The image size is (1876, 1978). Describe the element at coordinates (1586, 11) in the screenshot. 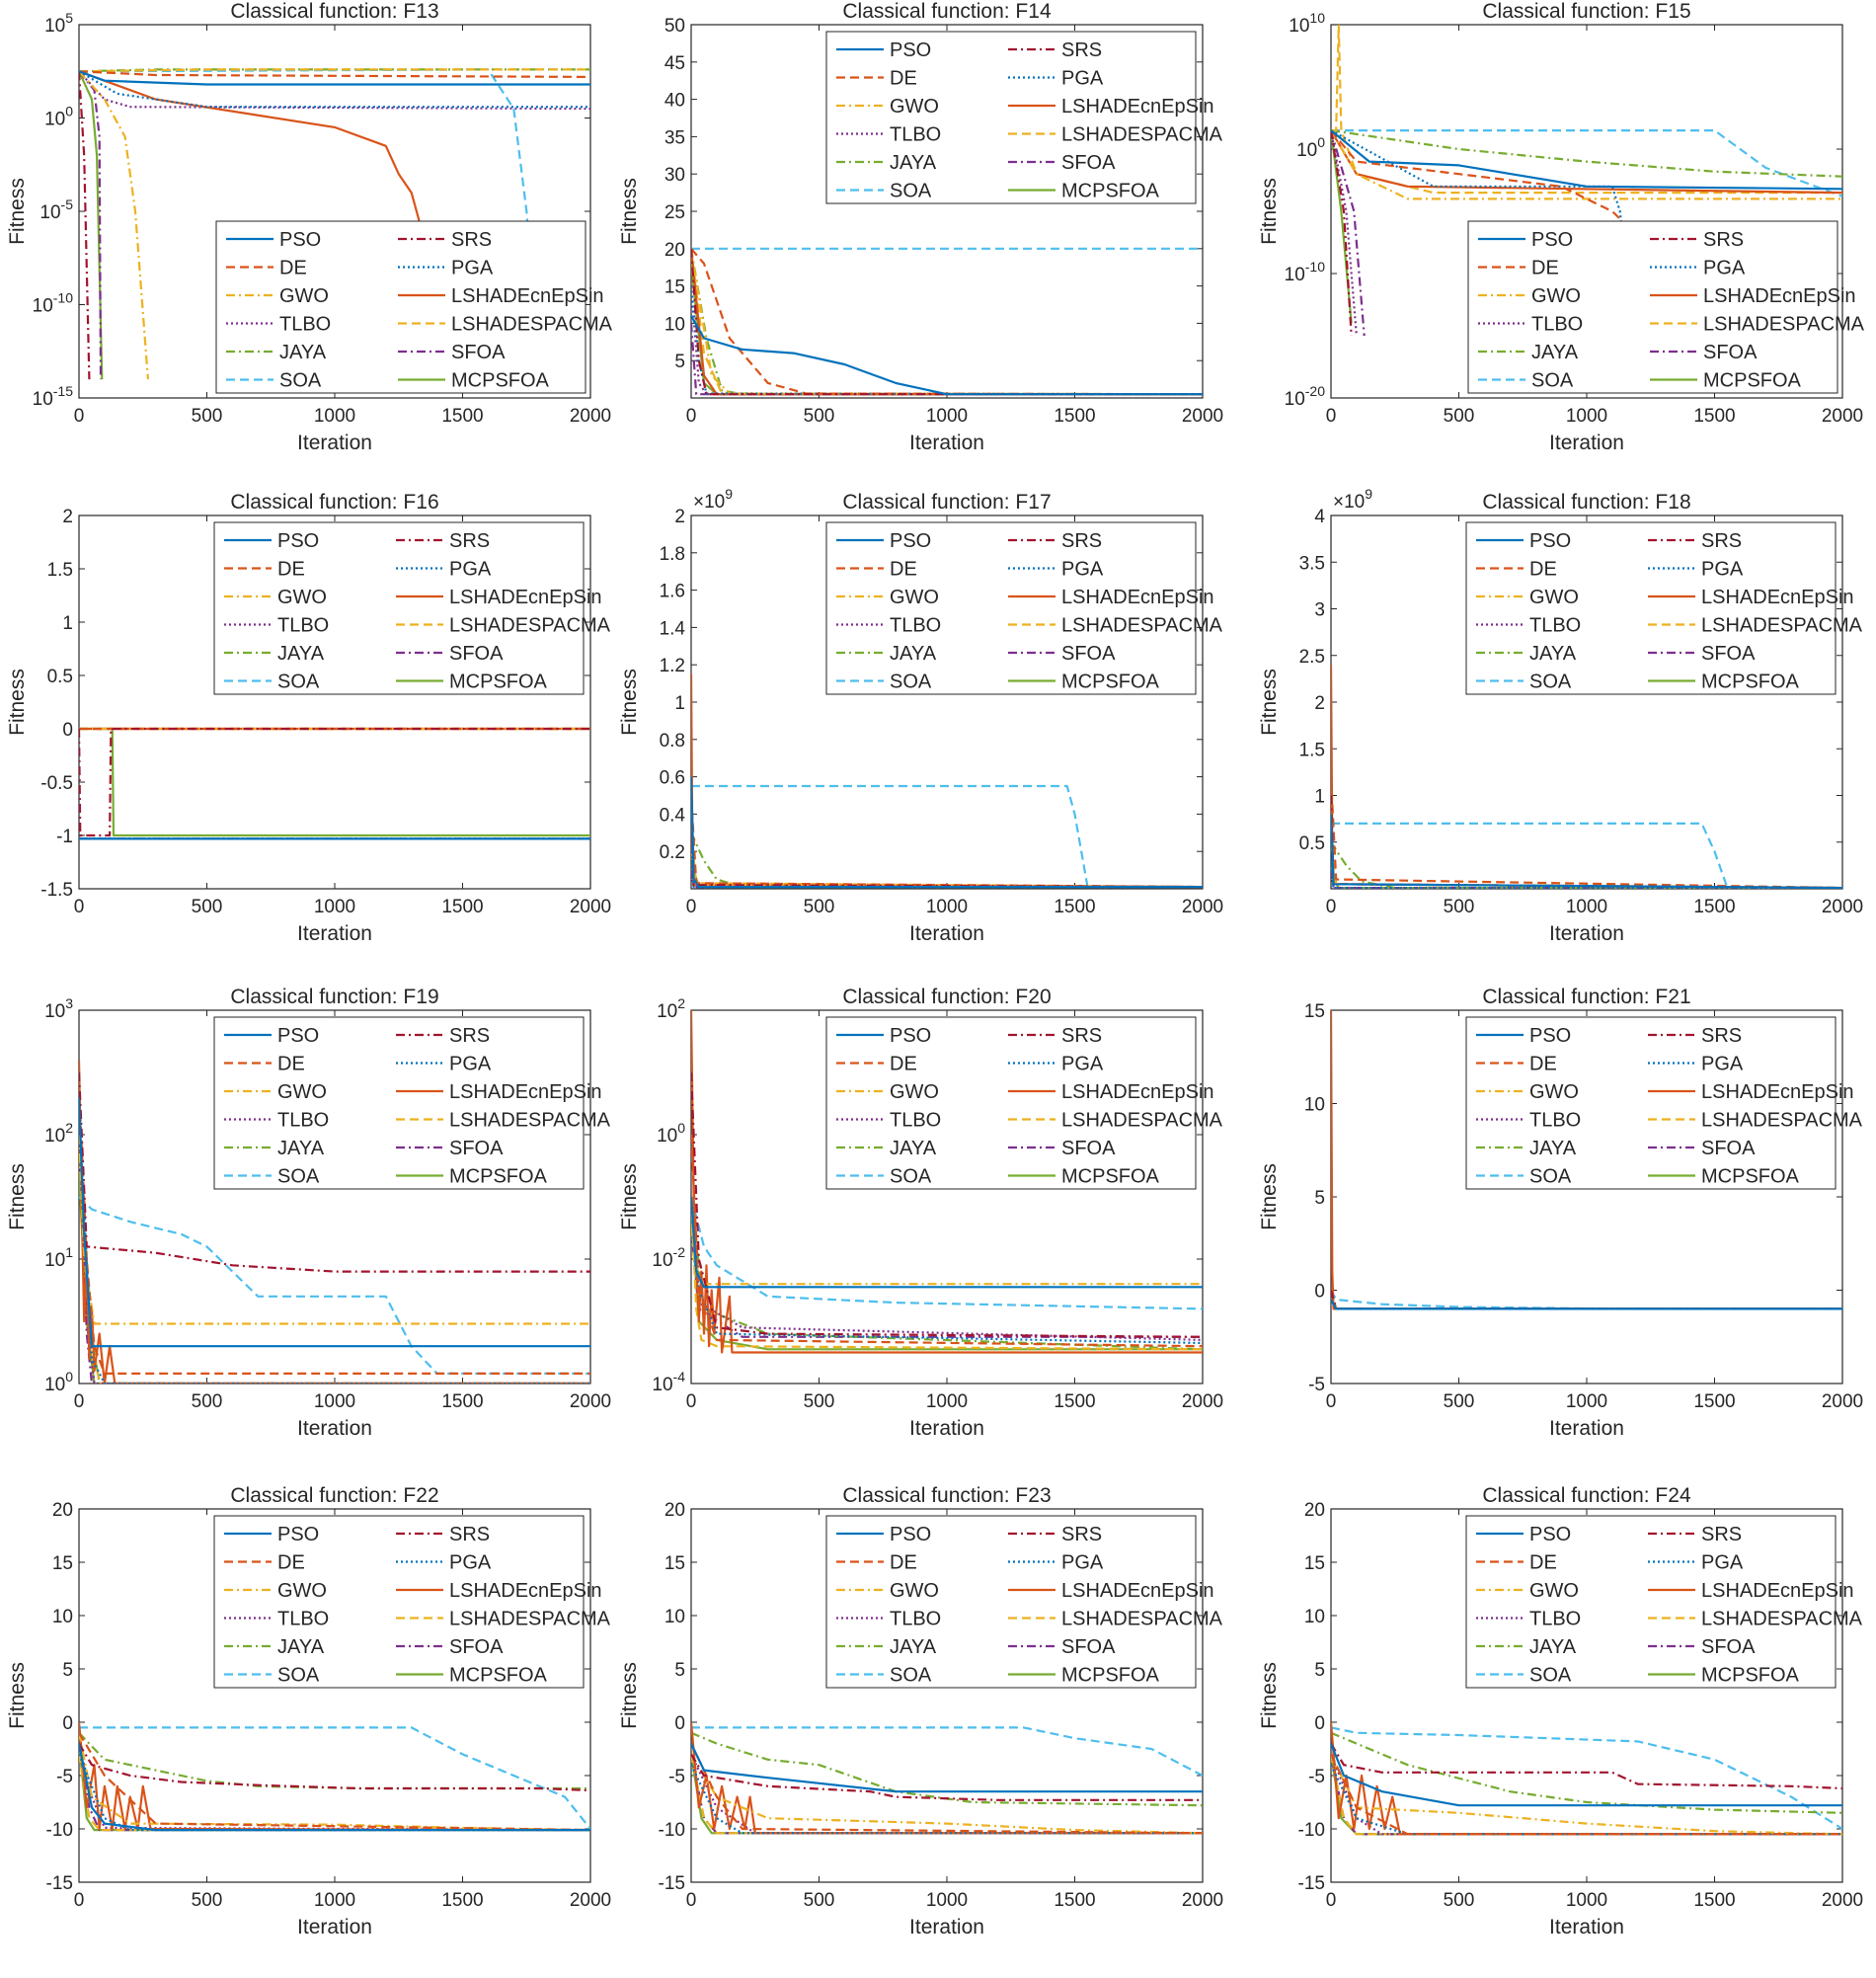

I see `chart-title: Classical function: F15` at that location.